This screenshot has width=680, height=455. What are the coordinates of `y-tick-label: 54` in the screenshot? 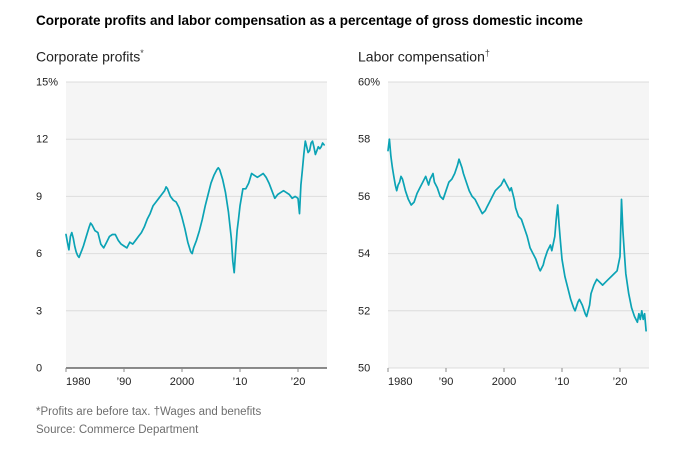 It's located at (364, 254).